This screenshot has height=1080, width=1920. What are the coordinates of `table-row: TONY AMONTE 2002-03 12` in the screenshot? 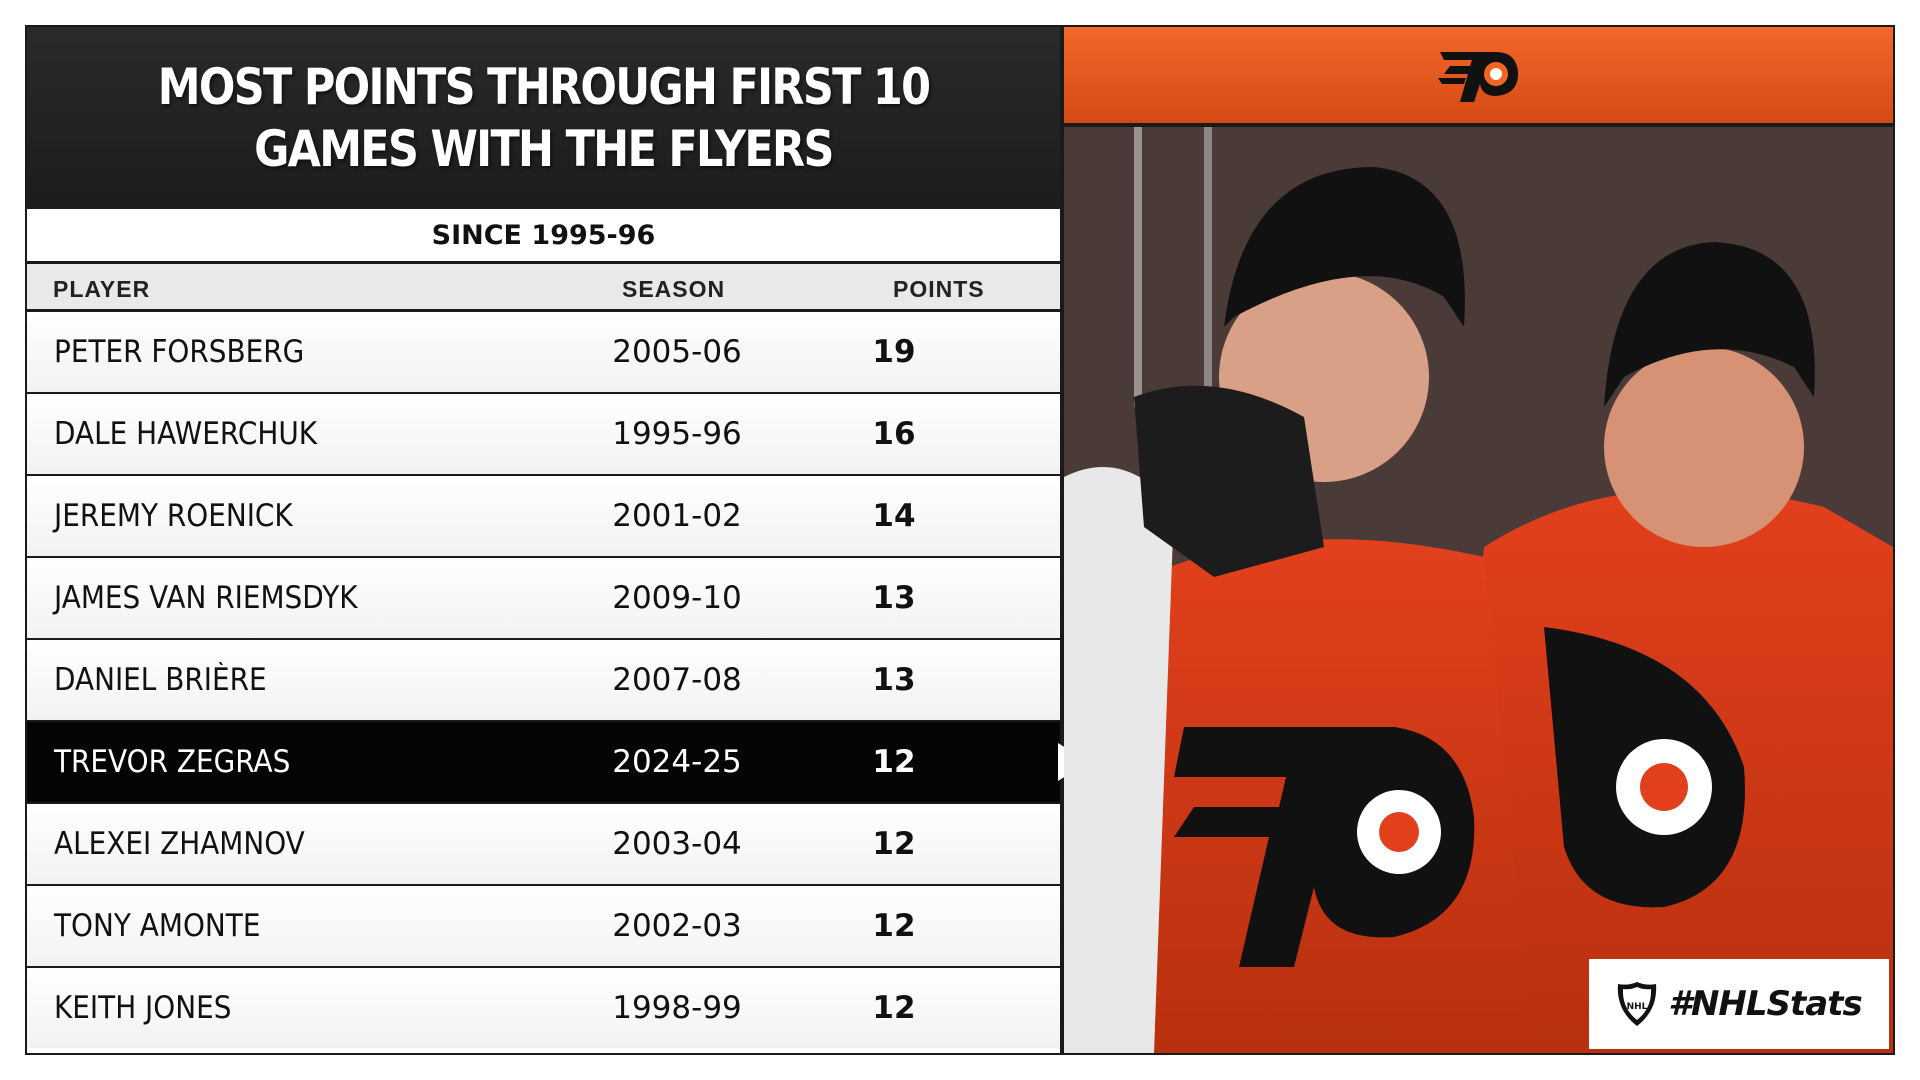 It's located at (543, 927).